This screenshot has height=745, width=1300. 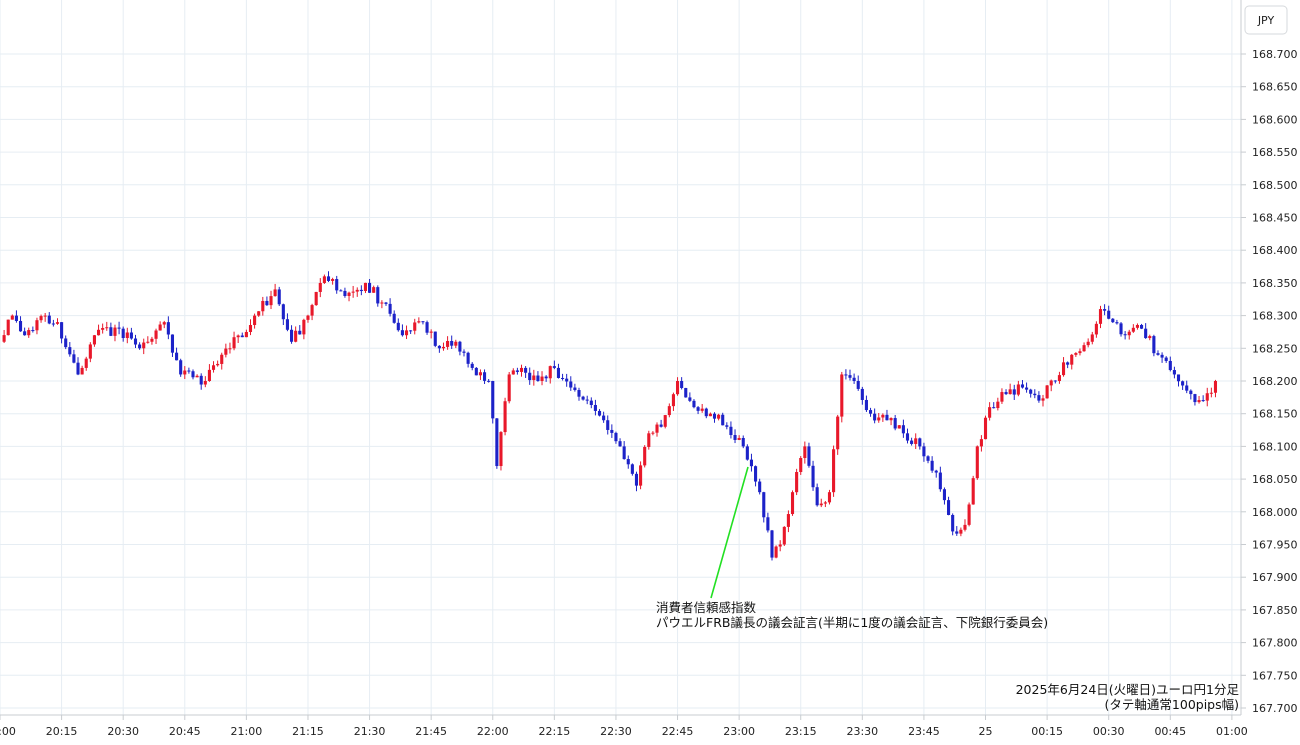 What do you see at coordinates (1275, 675) in the screenshot?
I see `price-tick-label: 167.750` at bounding box center [1275, 675].